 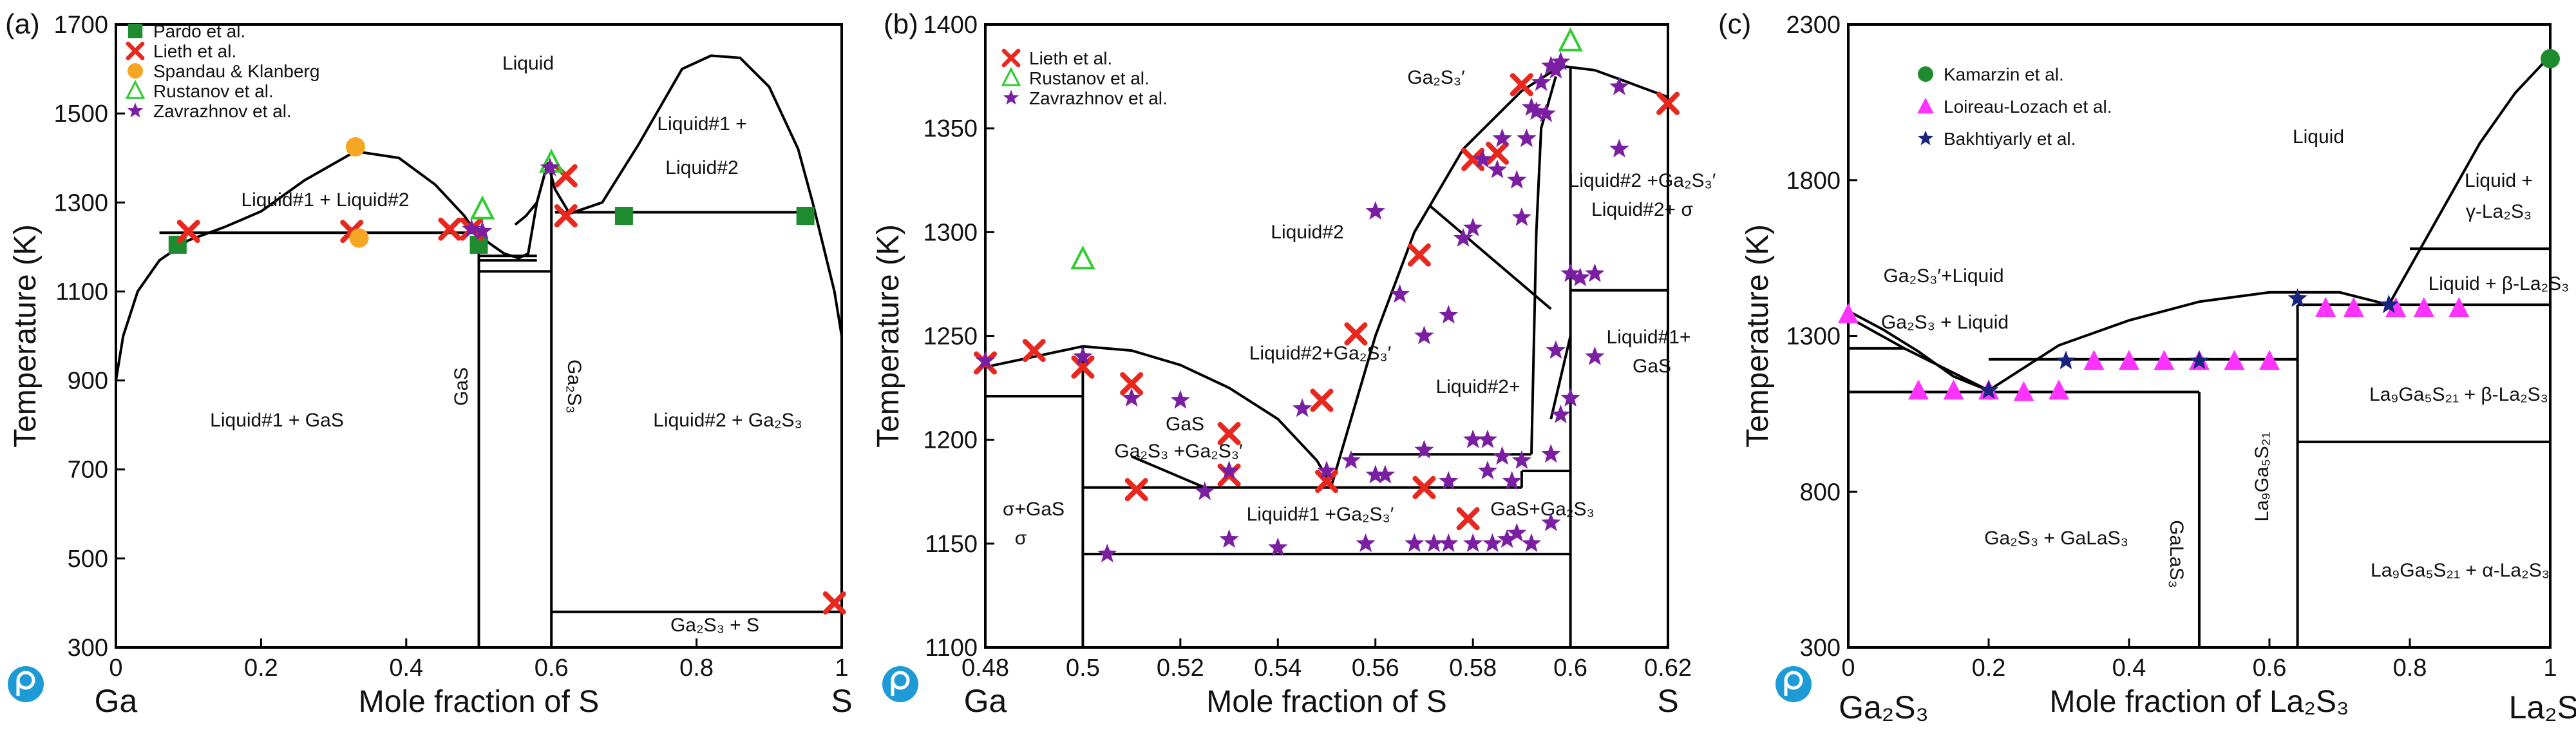 What do you see at coordinates (2129, 668) in the screenshot?
I see `x-tick-label: 0.4` at bounding box center [2129, 668].